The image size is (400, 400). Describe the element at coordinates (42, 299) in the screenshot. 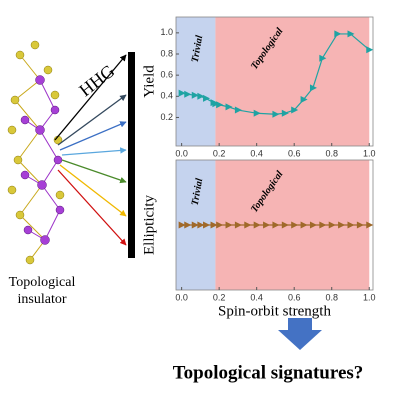

I see `material-label: insulator` at that location.